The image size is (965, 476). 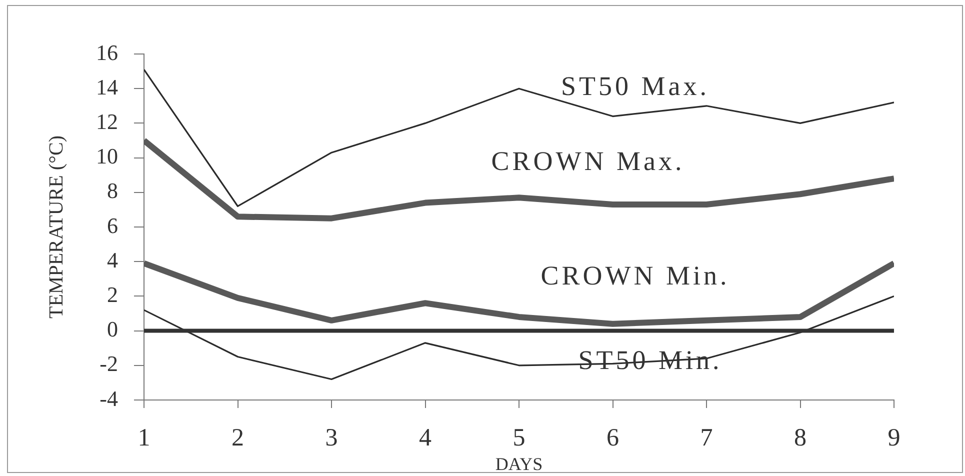 I want to click on x-tick-label: 8, so click(x=800, y=438).